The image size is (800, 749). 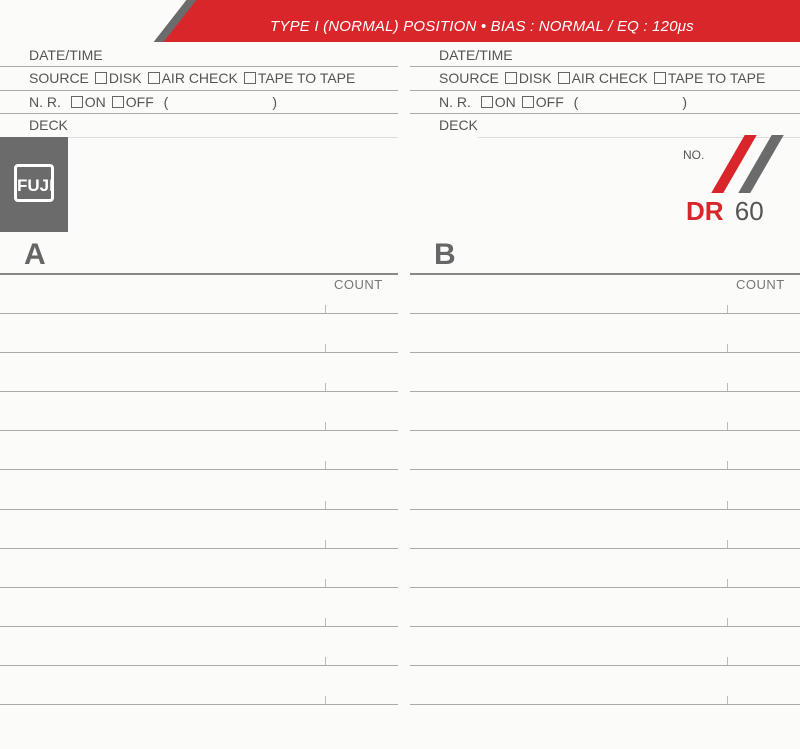 I want to click on number-label: NO., so click(x=694, y=155).